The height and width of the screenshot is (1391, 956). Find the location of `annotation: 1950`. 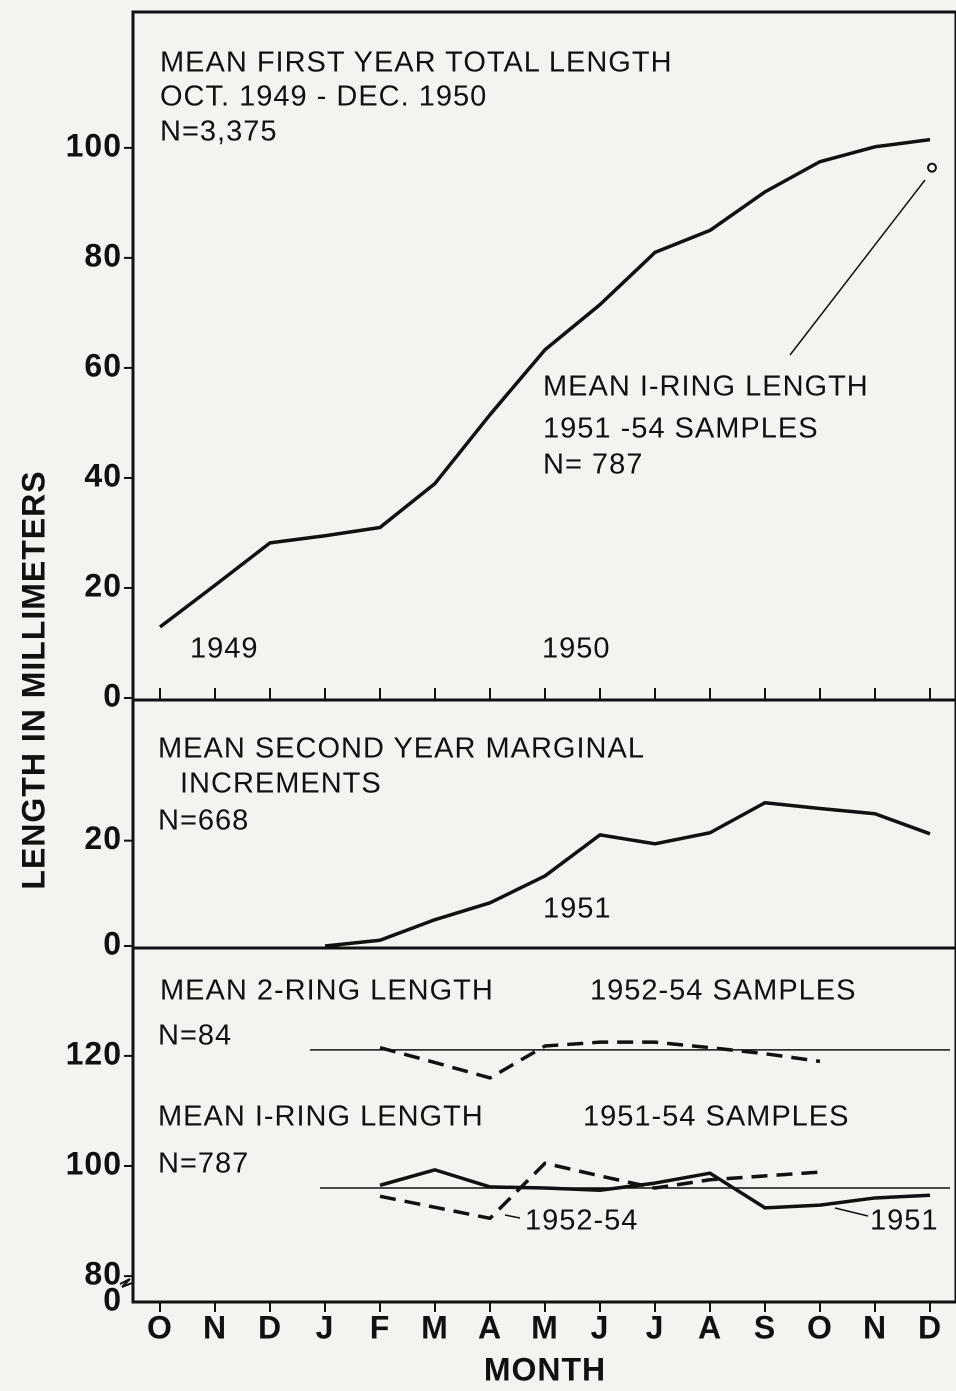

annotation: 1950 is located at coordinates (576, 649).